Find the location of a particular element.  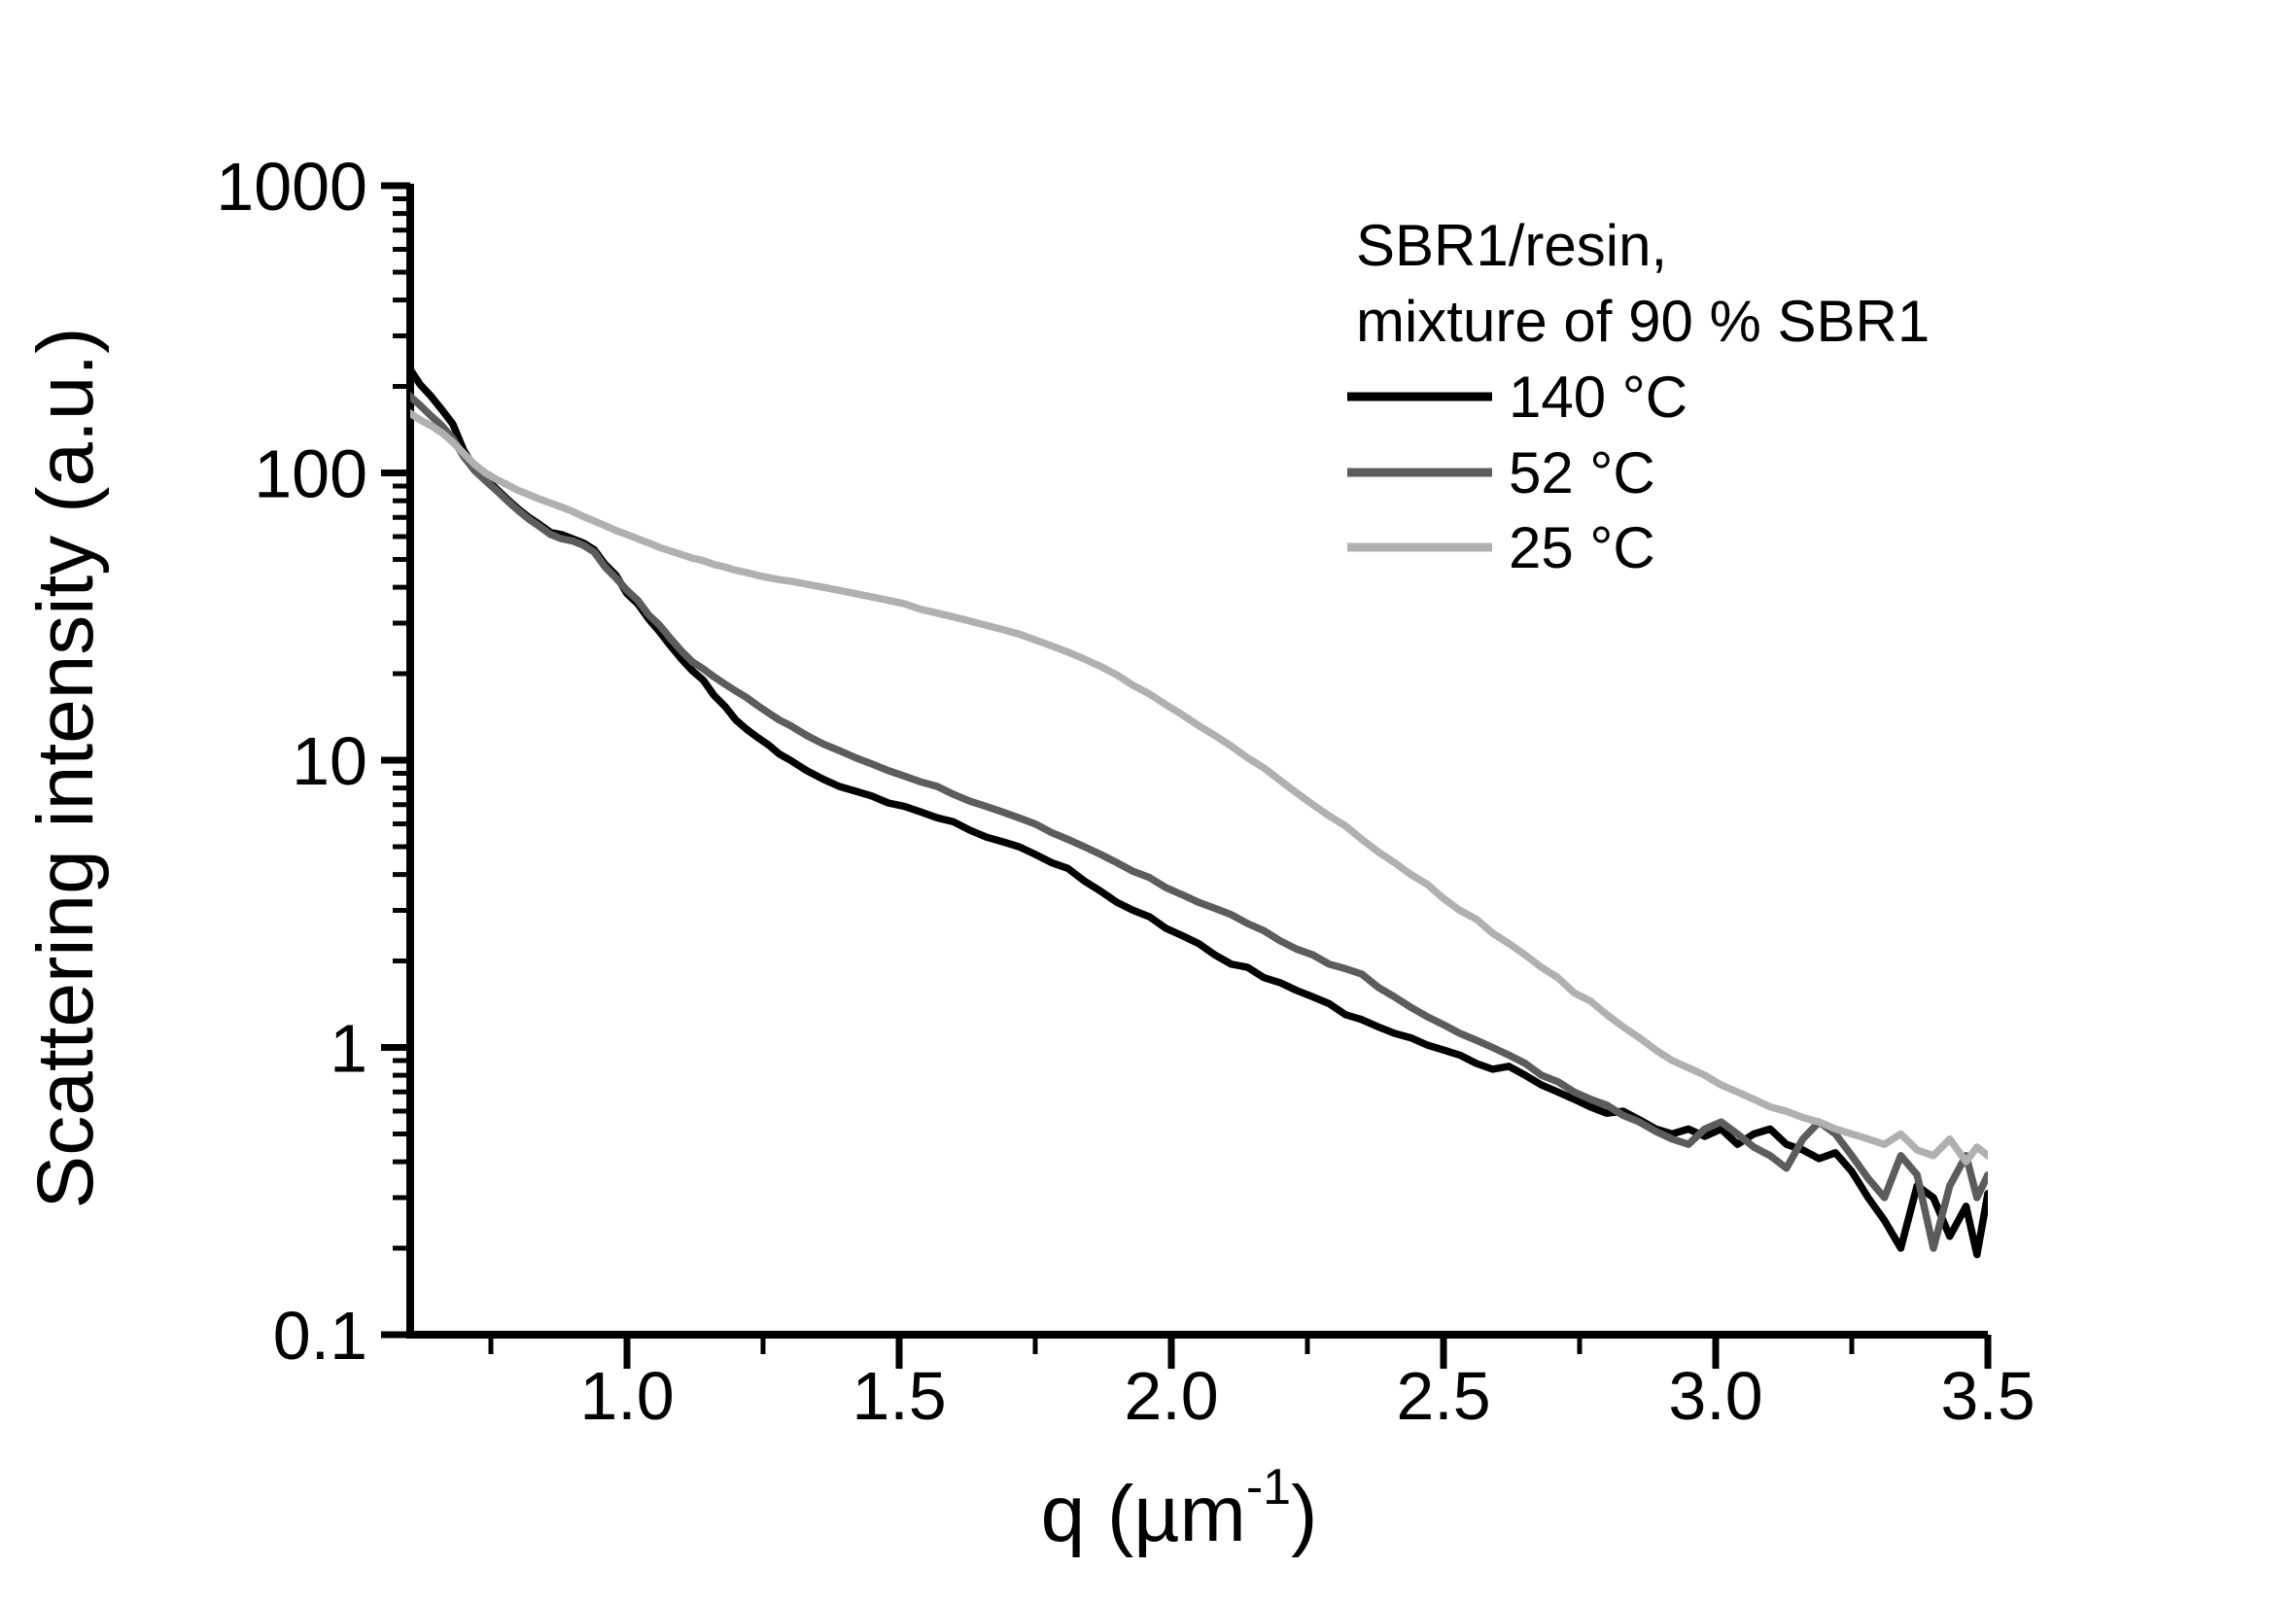

y-axis-title: Scattering intensity (a.u.) is located at coordinates (65, 768).